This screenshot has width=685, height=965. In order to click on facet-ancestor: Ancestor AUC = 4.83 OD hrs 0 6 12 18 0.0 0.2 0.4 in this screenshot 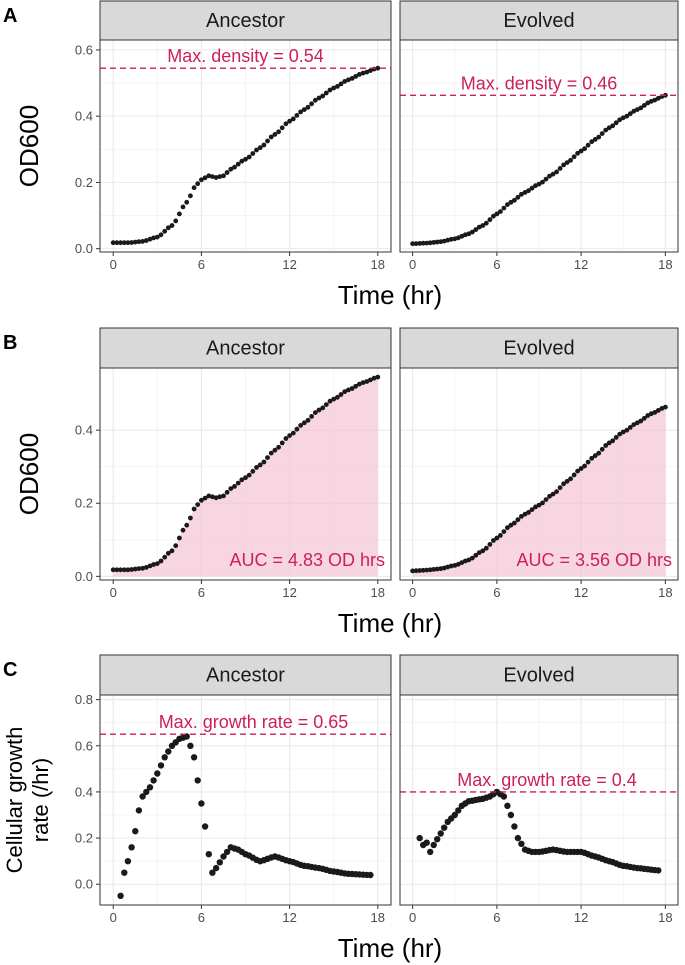, I will do `click(233, 463)`.